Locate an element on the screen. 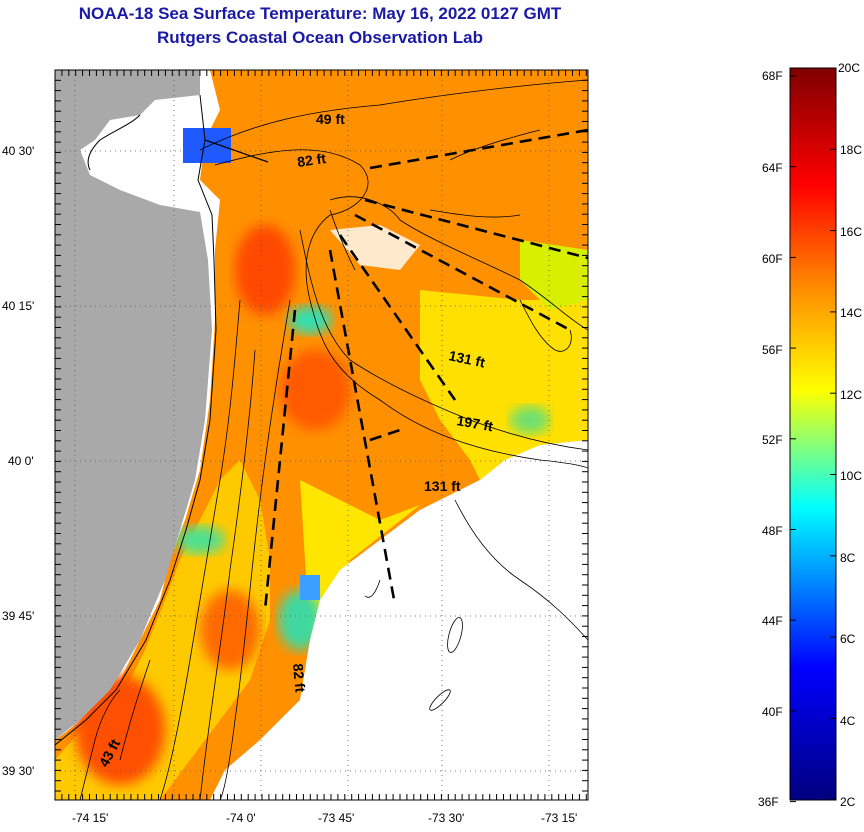 Image resolution: width=864 pixels, height=832 pixels. colorbar-gradient is located at coordinates (813, 434).